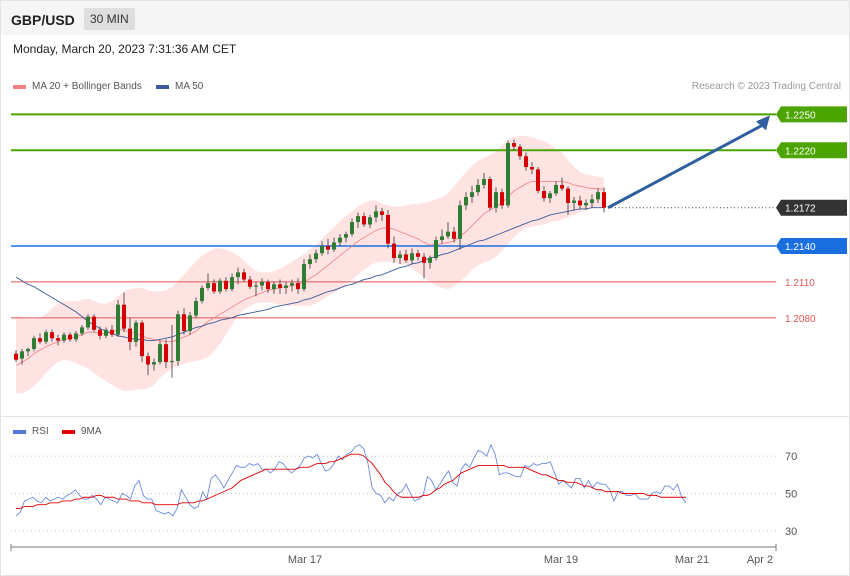  What do you see at coordinates (811, 114) in the screenshot?
I see `level-tag-1.2250` at bounding box center [811, 114].